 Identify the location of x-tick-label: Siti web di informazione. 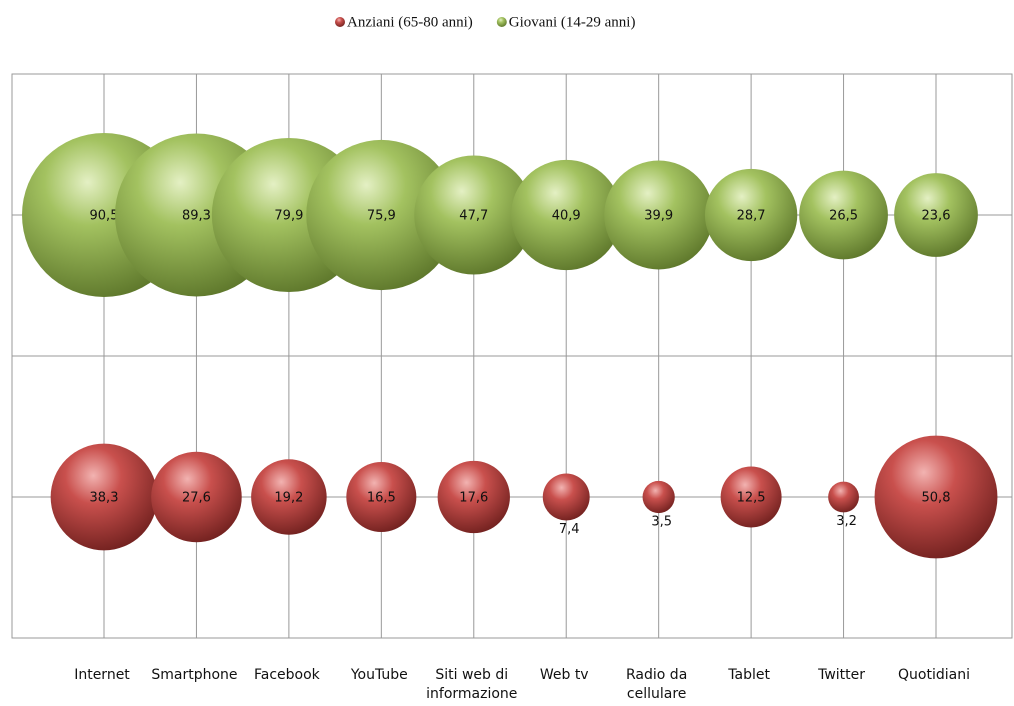
(472, 684).